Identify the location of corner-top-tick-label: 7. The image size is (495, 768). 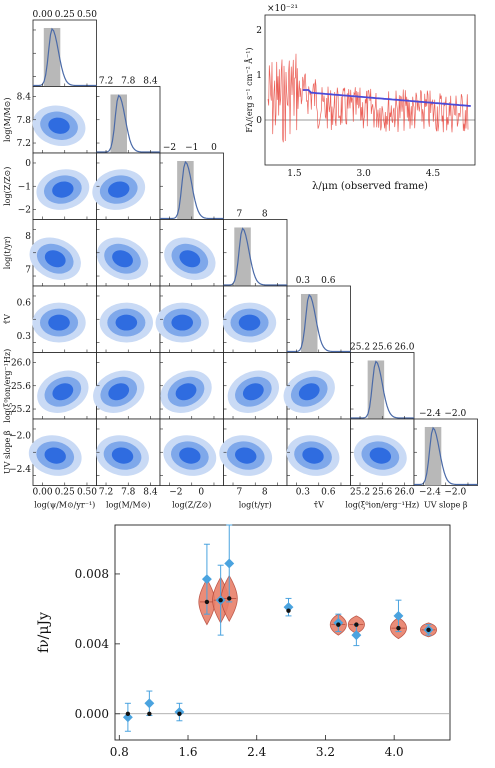
(240, 215).